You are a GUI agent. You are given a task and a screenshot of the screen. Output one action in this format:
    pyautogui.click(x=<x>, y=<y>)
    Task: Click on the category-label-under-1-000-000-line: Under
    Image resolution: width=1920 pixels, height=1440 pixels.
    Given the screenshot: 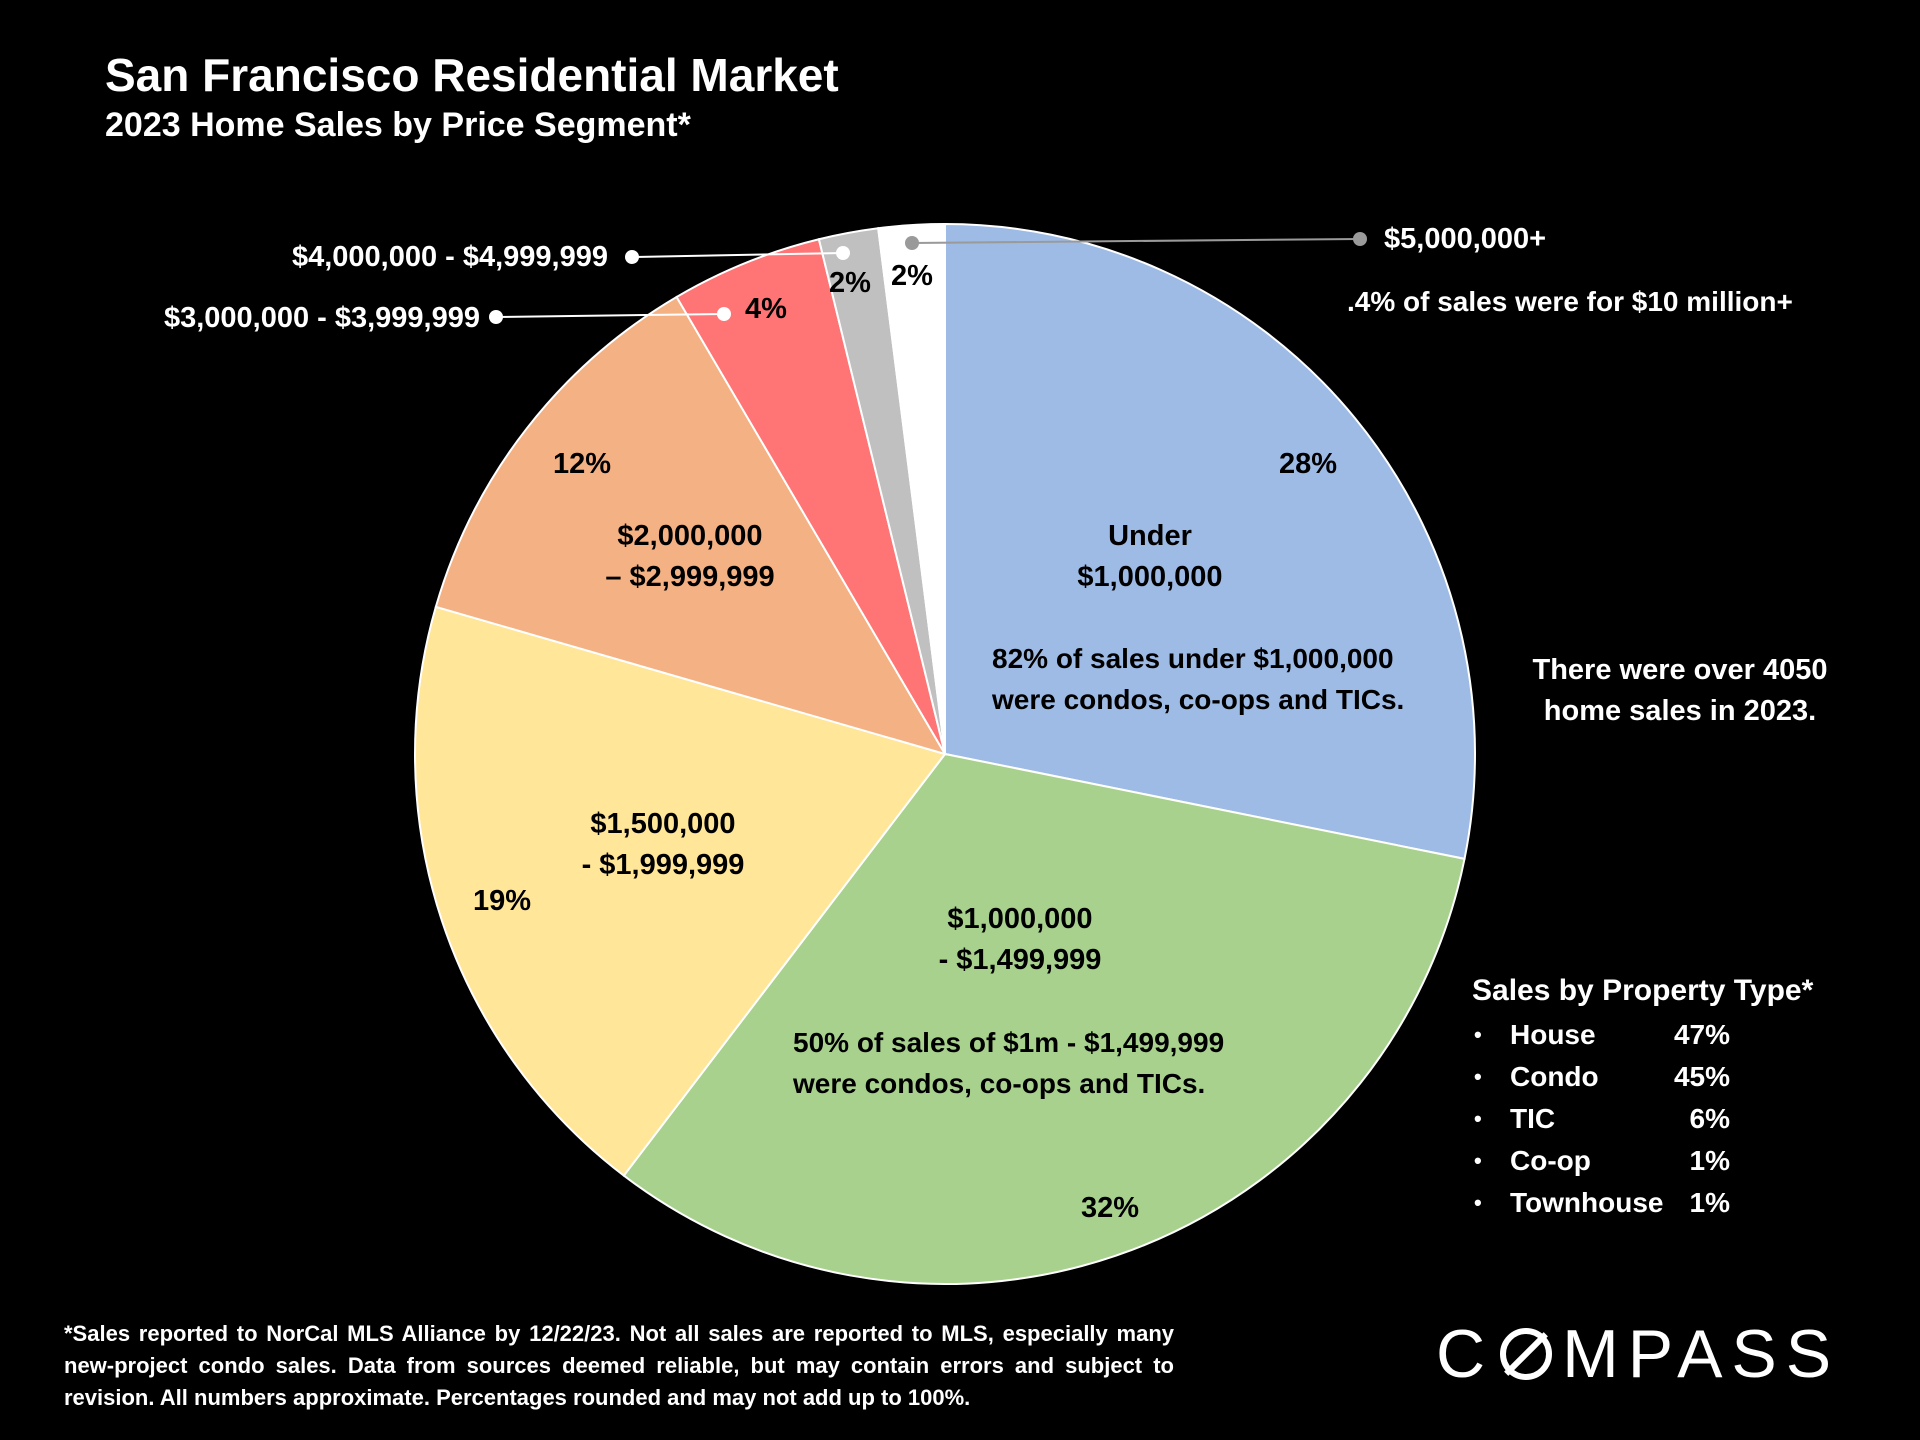 What is the action you would take?
    pyautogui.click(x=1150, y=536)
    